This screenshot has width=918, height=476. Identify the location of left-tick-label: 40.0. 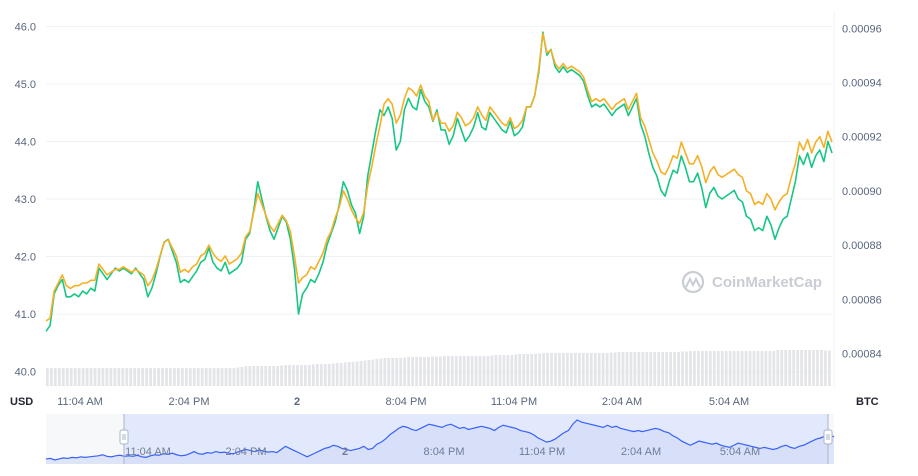
(25, 373).